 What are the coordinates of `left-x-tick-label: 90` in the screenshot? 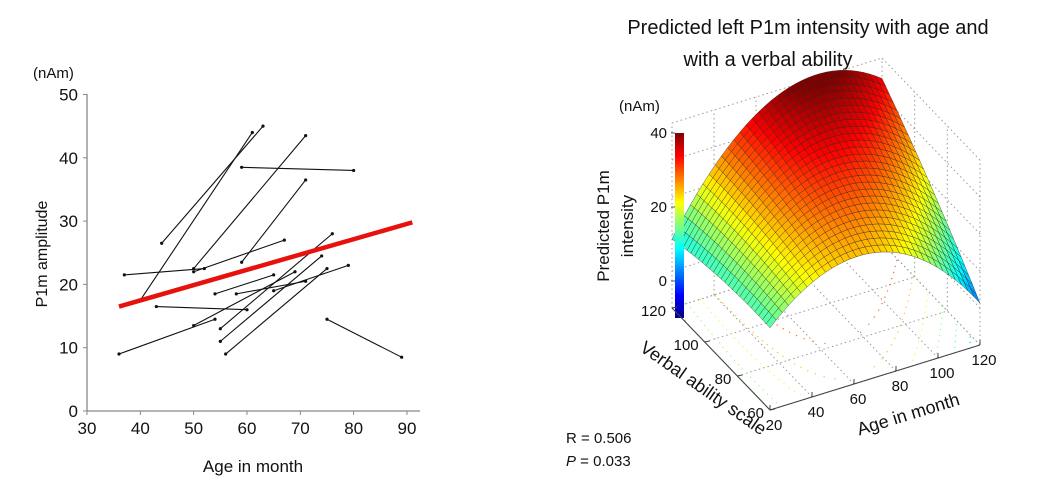 It's located at (407, 428).